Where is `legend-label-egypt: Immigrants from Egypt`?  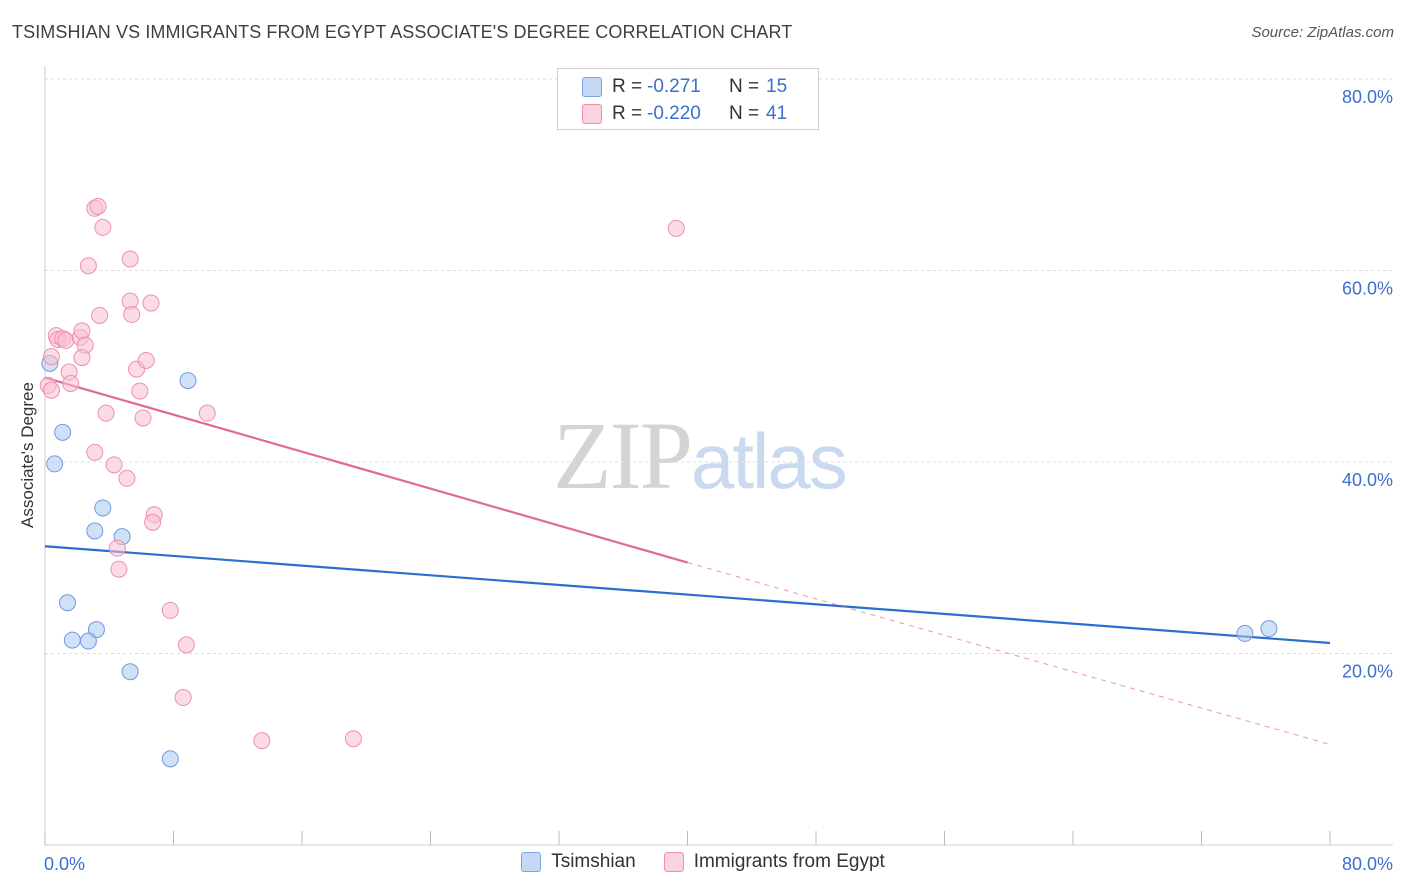 legend-label-egypt: Immigrants from Egypt is located at coordinates (789, 861).